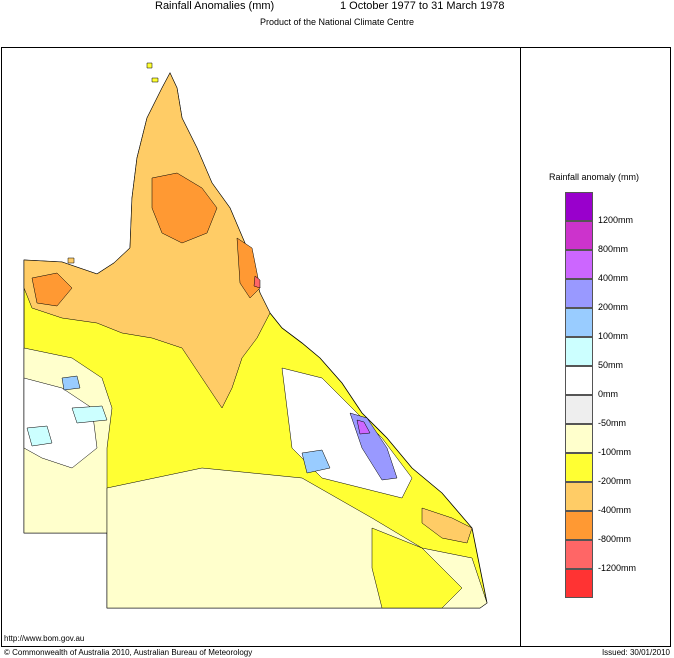 Image resolution: width=674 pixels, height=658 pixels. What do you see at coordinates (594, 177) in the screenshot?
I see `legend-title: Rainfall anomaly (mm)` at bounding box center [594, 177].